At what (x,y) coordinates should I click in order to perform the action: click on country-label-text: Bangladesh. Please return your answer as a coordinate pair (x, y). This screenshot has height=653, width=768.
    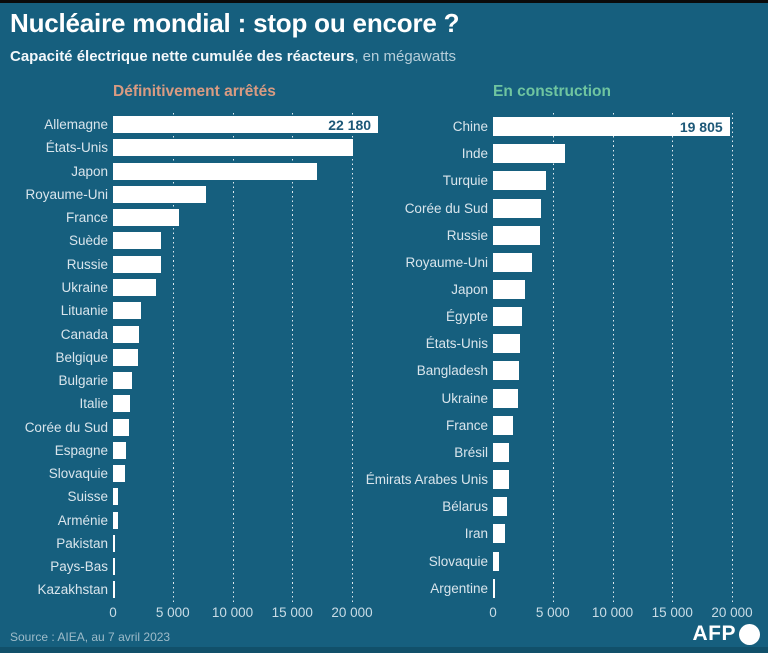
    Looking at the image, I should click on (452, 371).